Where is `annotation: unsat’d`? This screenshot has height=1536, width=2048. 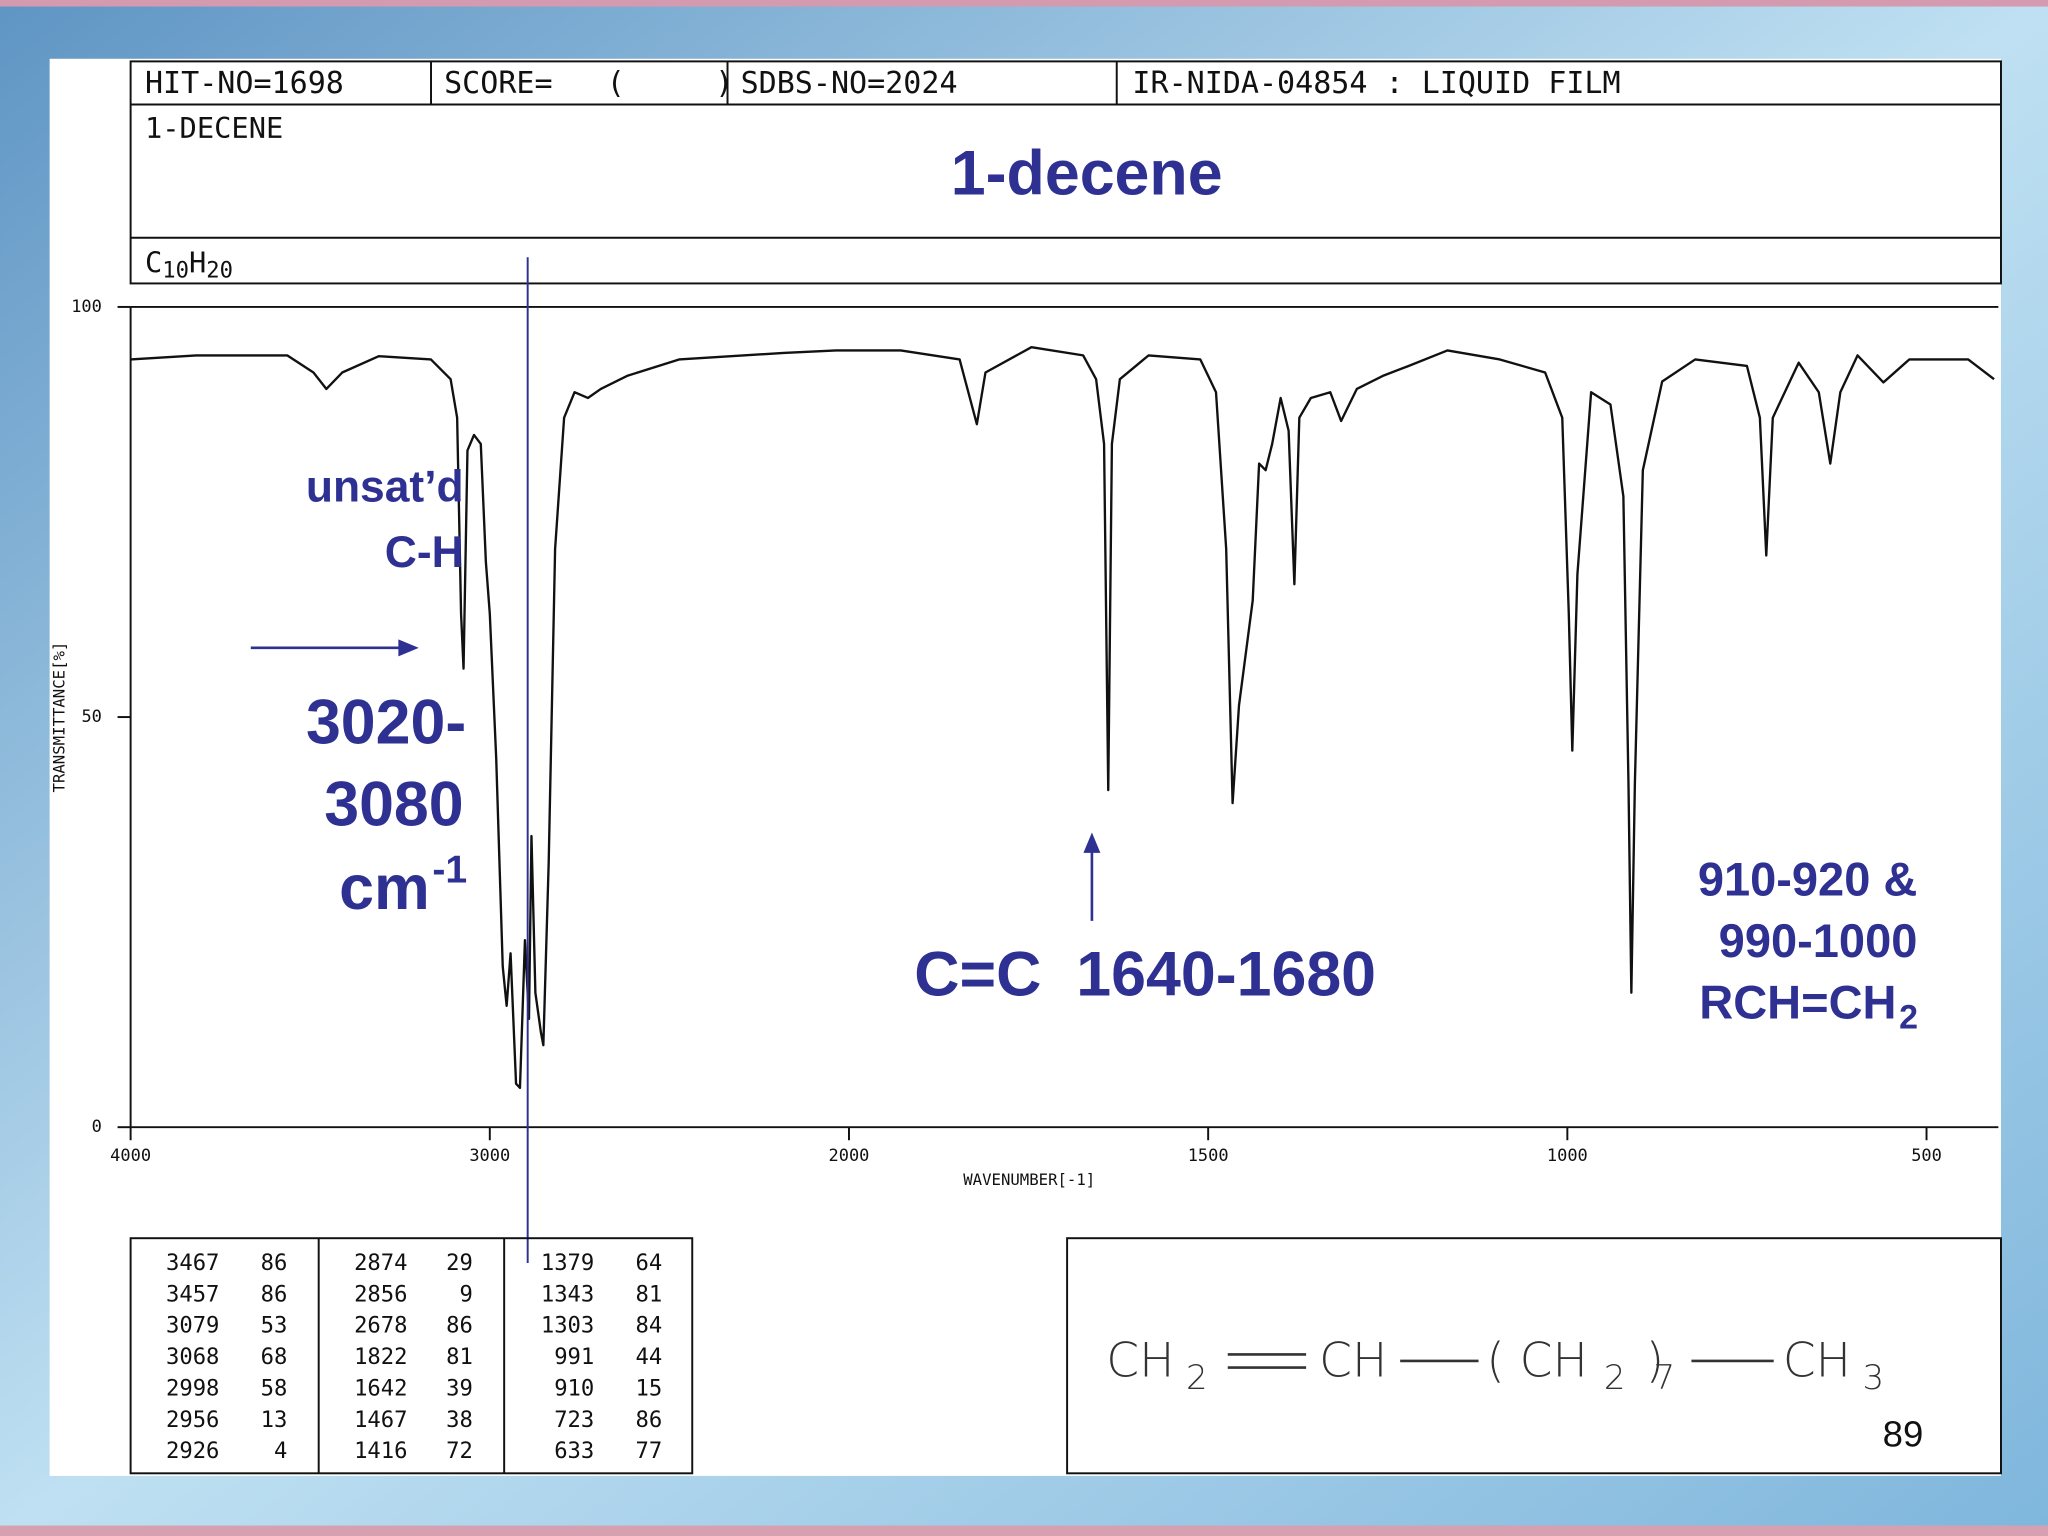
annotation: unsat’d is located at coordinates (385, 487).